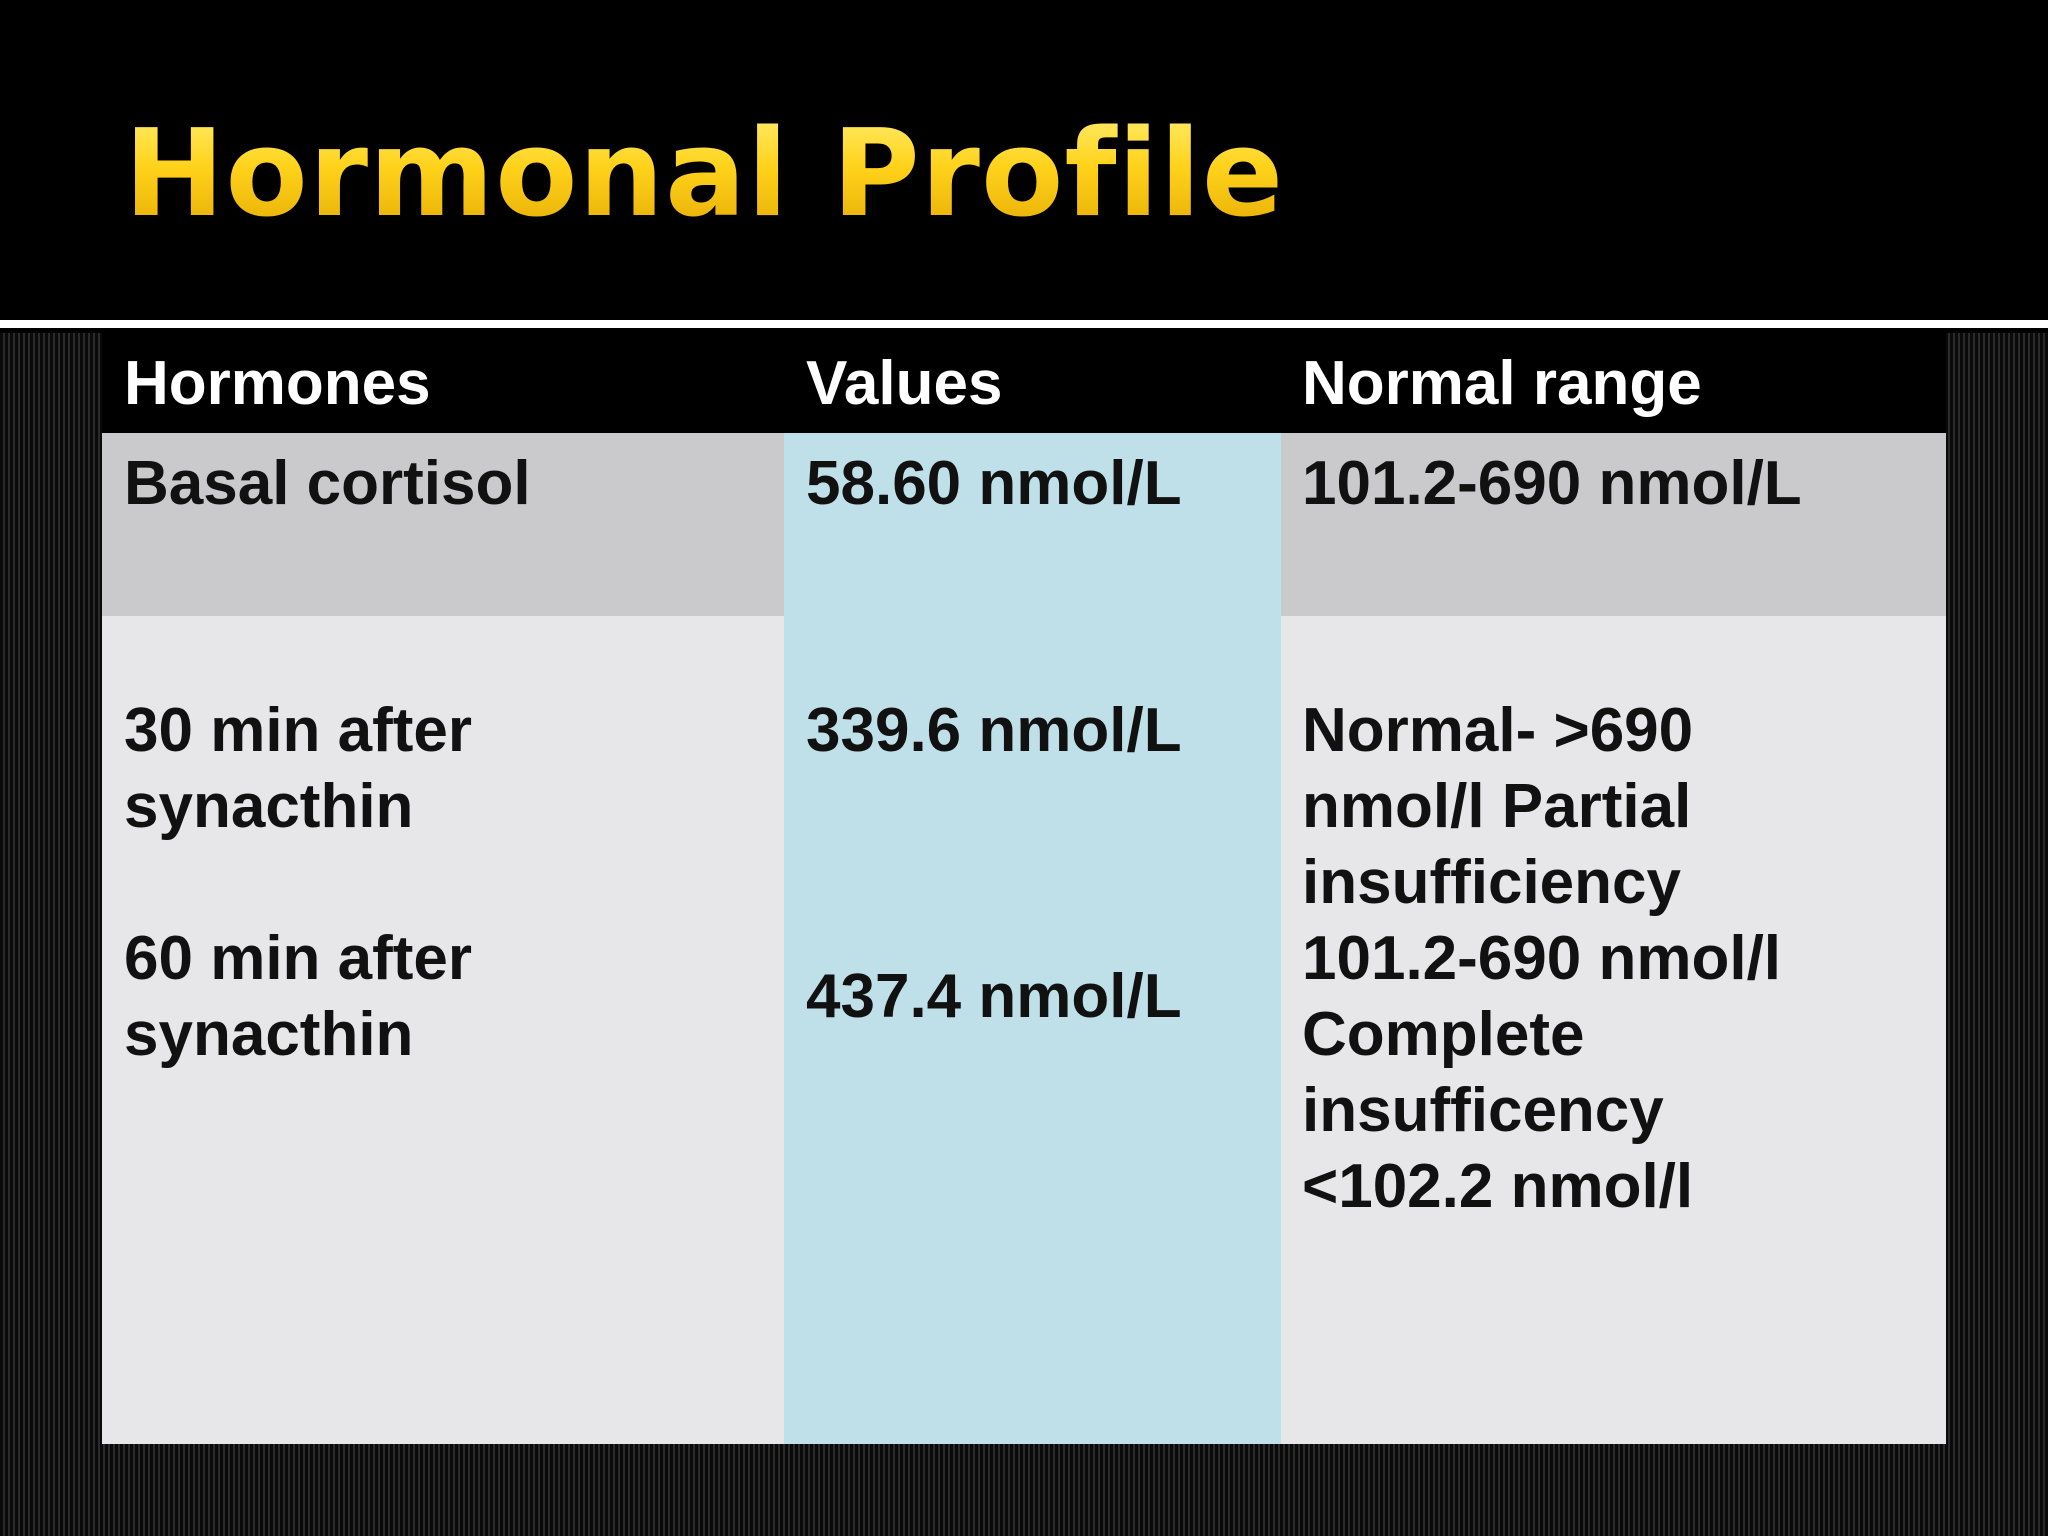 The width and height of the screenshot is (2048, 1536). Describe the element at coordinates (327, 483) in the screenshot. I see `hormone-basal-cortisol: Basal cortisol` at that location.